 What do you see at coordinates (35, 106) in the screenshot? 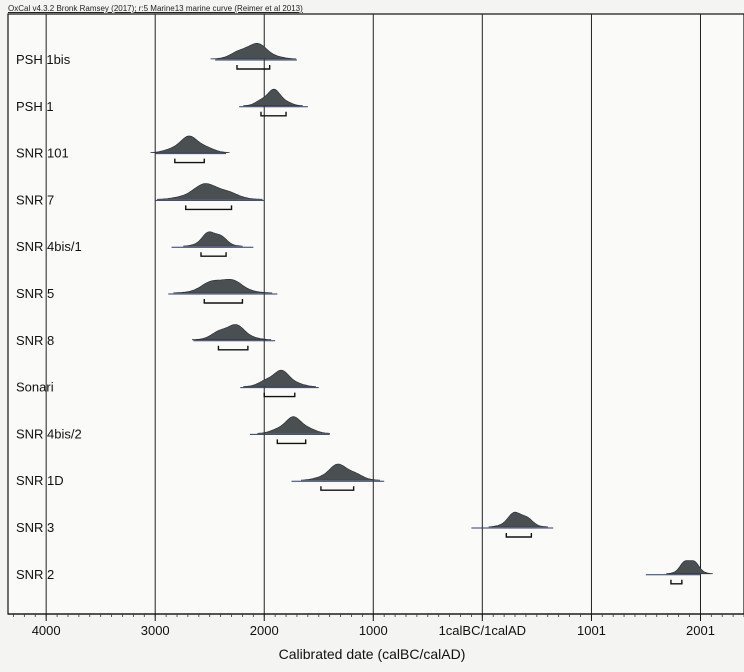
I see `sample-label-1: PSH 1` at bounding box center [35, 106].